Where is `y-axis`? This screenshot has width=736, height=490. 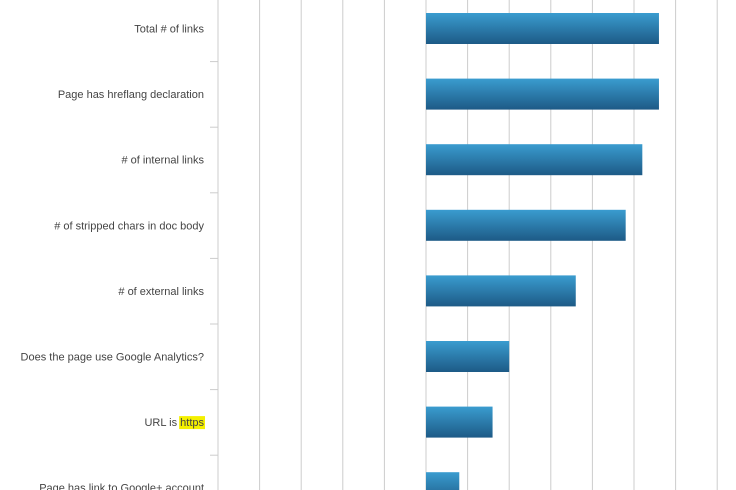 y-axis is located at coordinates (214, 258).